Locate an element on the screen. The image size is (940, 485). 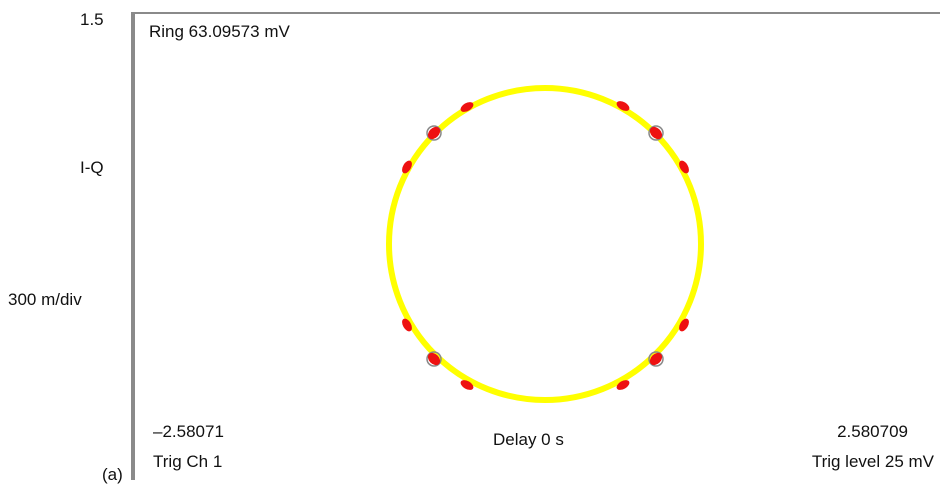
figure-label: (a) is located at coordinates (112, 474).